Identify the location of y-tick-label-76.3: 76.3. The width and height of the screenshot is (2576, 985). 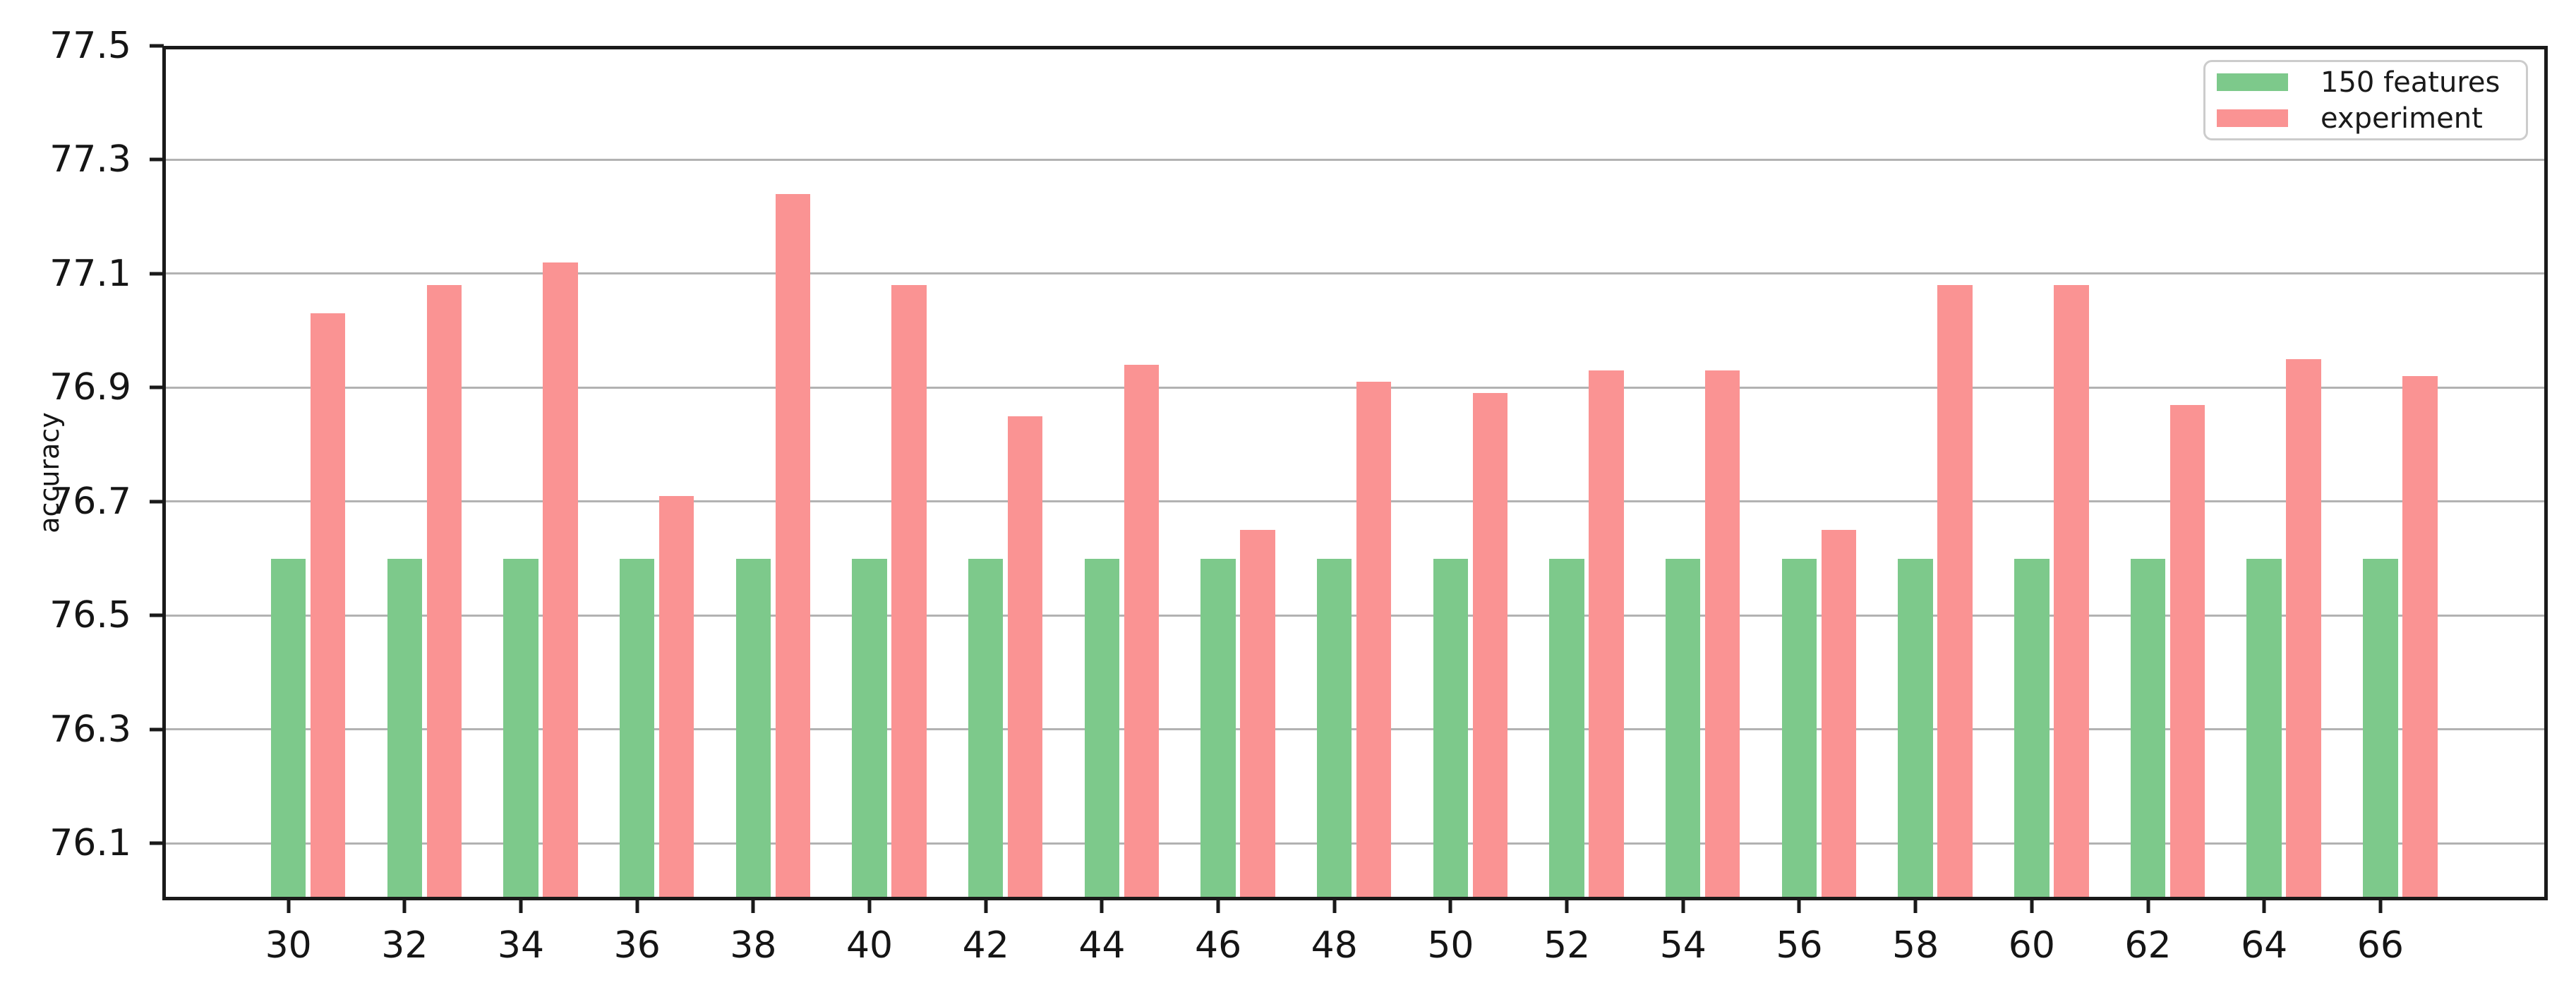
(90, 729).